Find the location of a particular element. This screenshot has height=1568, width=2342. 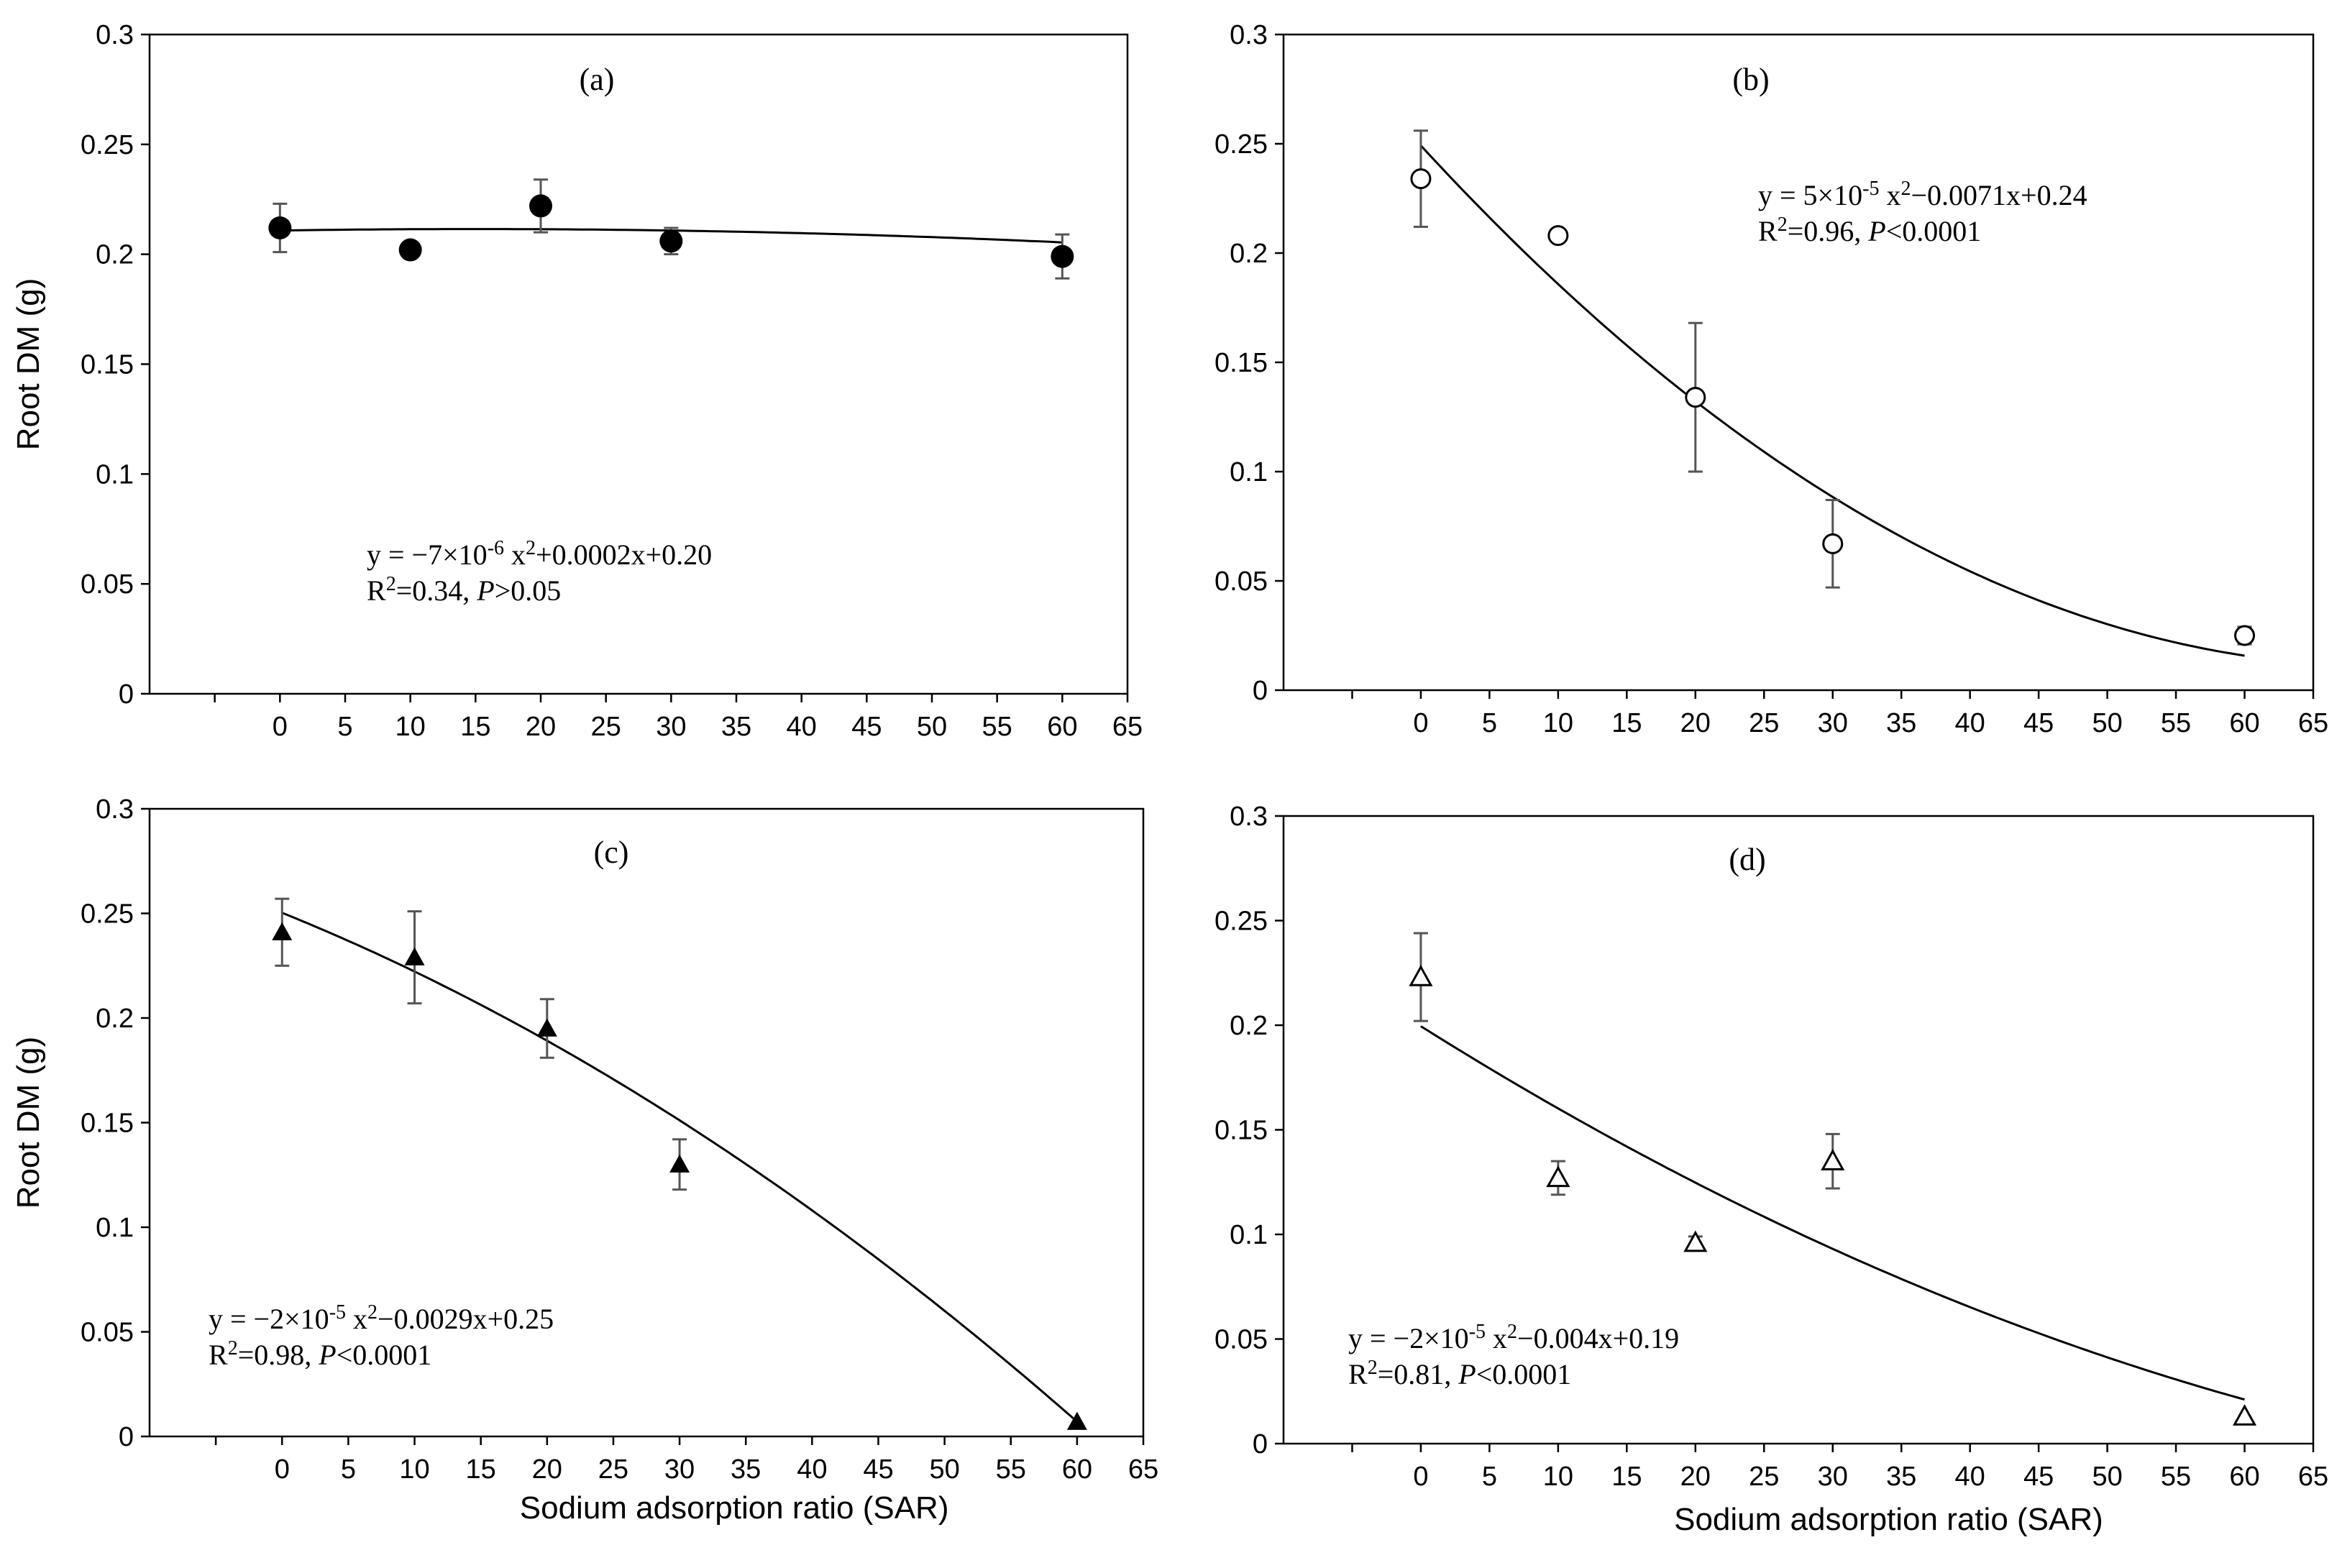

regression-stats: R2=0.96, P<0.0001 is located at coordinates (1869, 230).